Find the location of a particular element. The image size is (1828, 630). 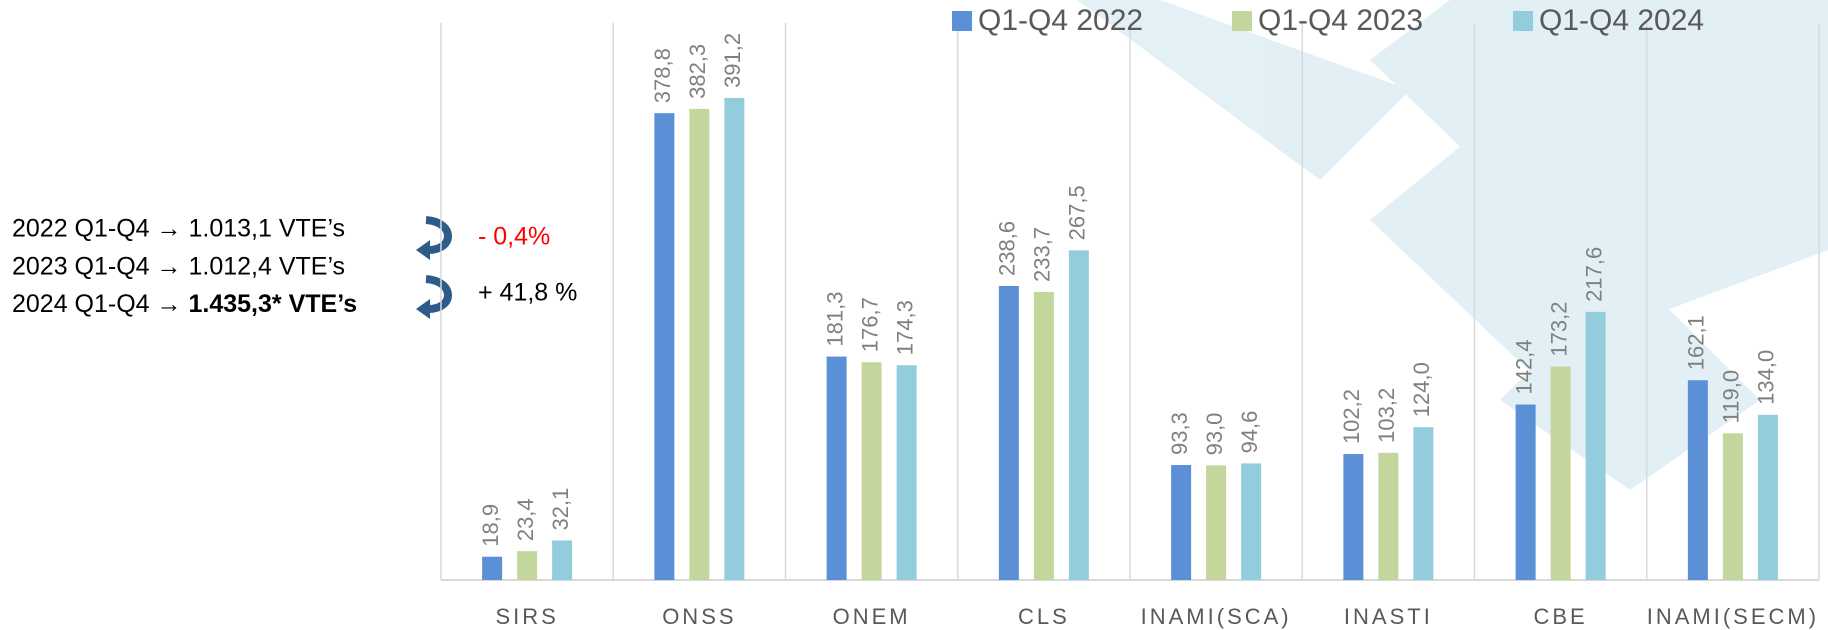

x-tick-label: ONSS is located at coordinates (699, 616).